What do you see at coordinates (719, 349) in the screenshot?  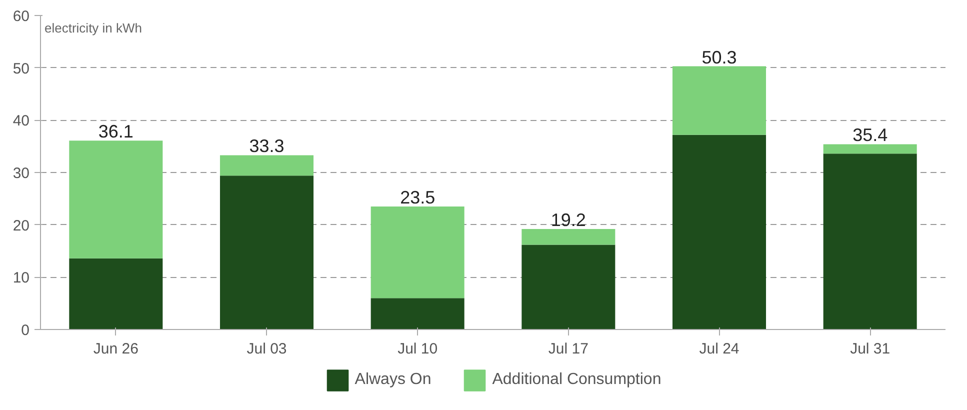 I see `x-tick-label: Jul 24` at bounding box center [719, 349].